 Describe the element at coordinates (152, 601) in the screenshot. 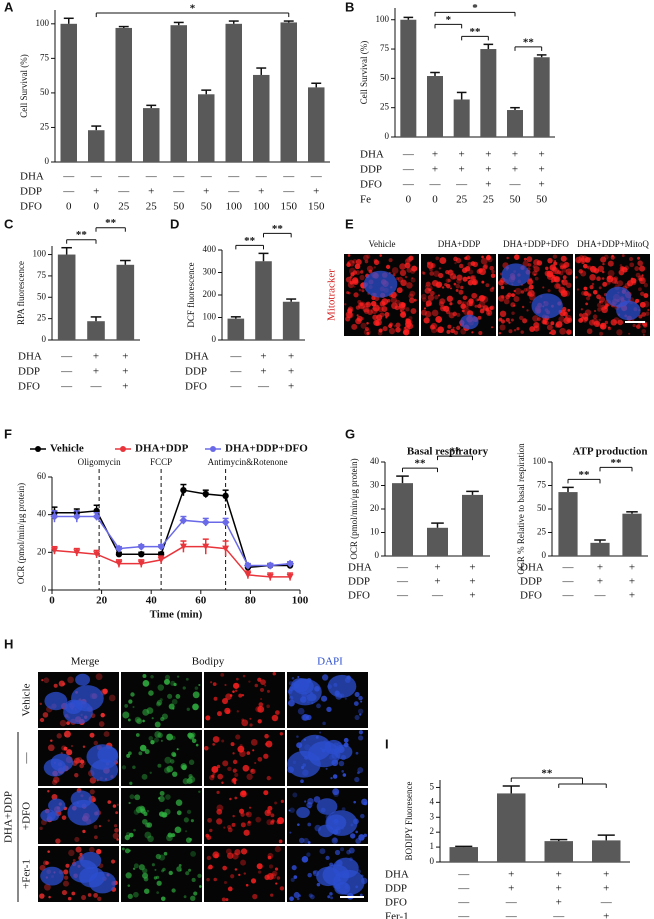

I see `x-tick-label: 40` at that location.